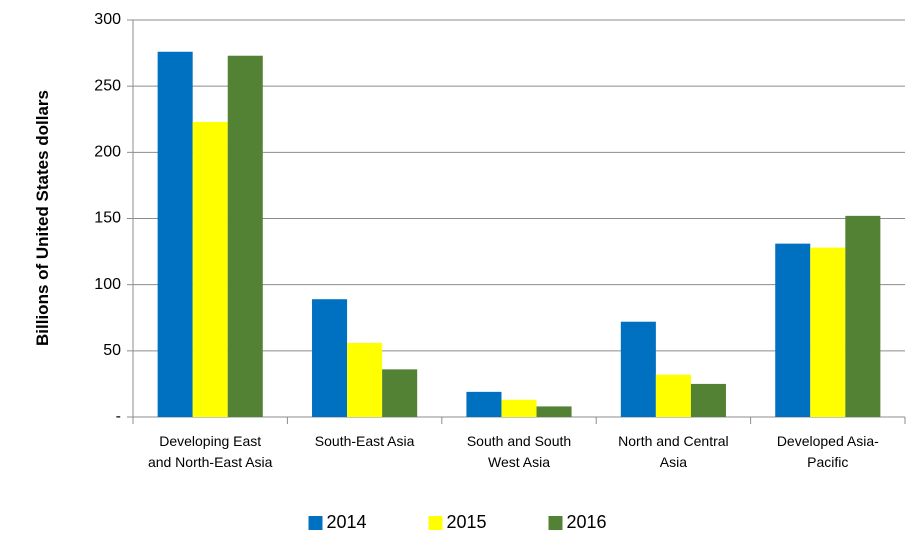 The height and width of the screenshot is (538, 917). What do you see at coordinates (112, 350) in the screenshot?
I see `y-tick-label: 50` at bounding box center [112, 350].